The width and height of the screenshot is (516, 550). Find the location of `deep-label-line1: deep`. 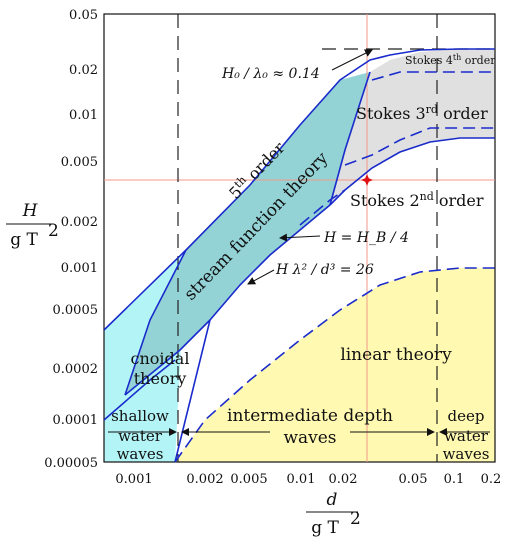

deep-label-line1: deep is located at coordinates (466, 416).